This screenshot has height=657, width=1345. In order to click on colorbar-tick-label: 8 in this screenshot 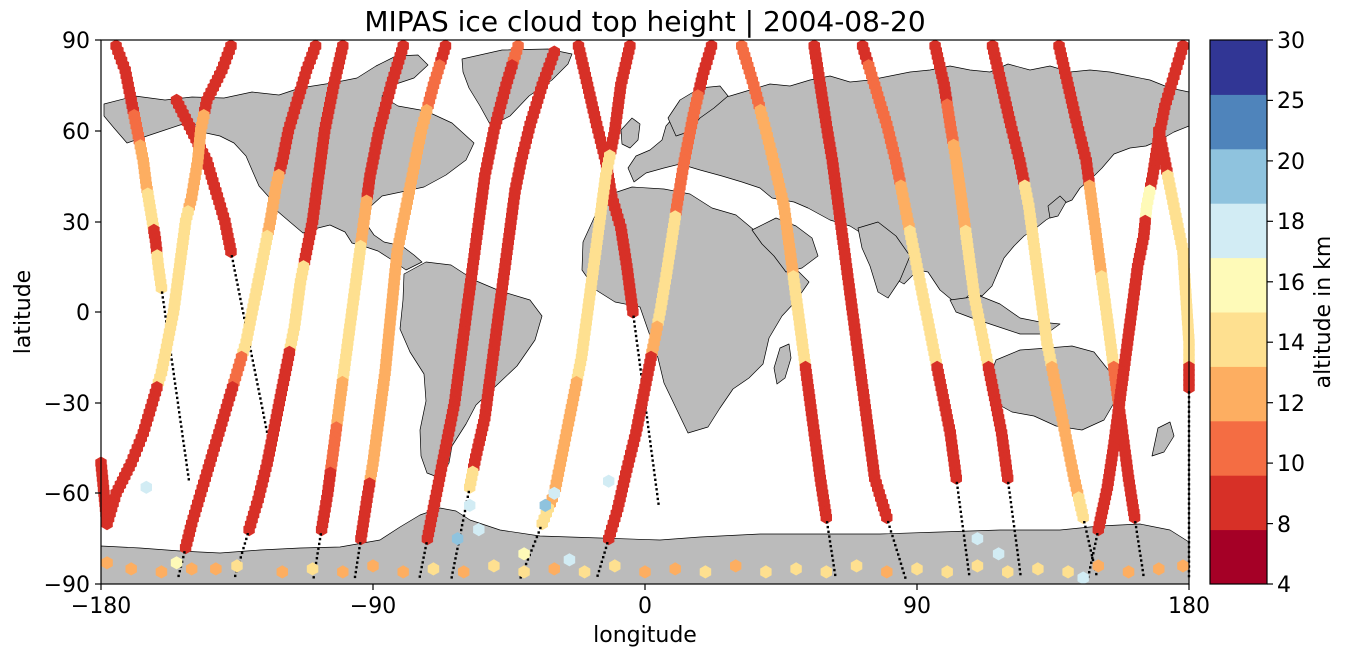, I will do `click(1284, 525)`.